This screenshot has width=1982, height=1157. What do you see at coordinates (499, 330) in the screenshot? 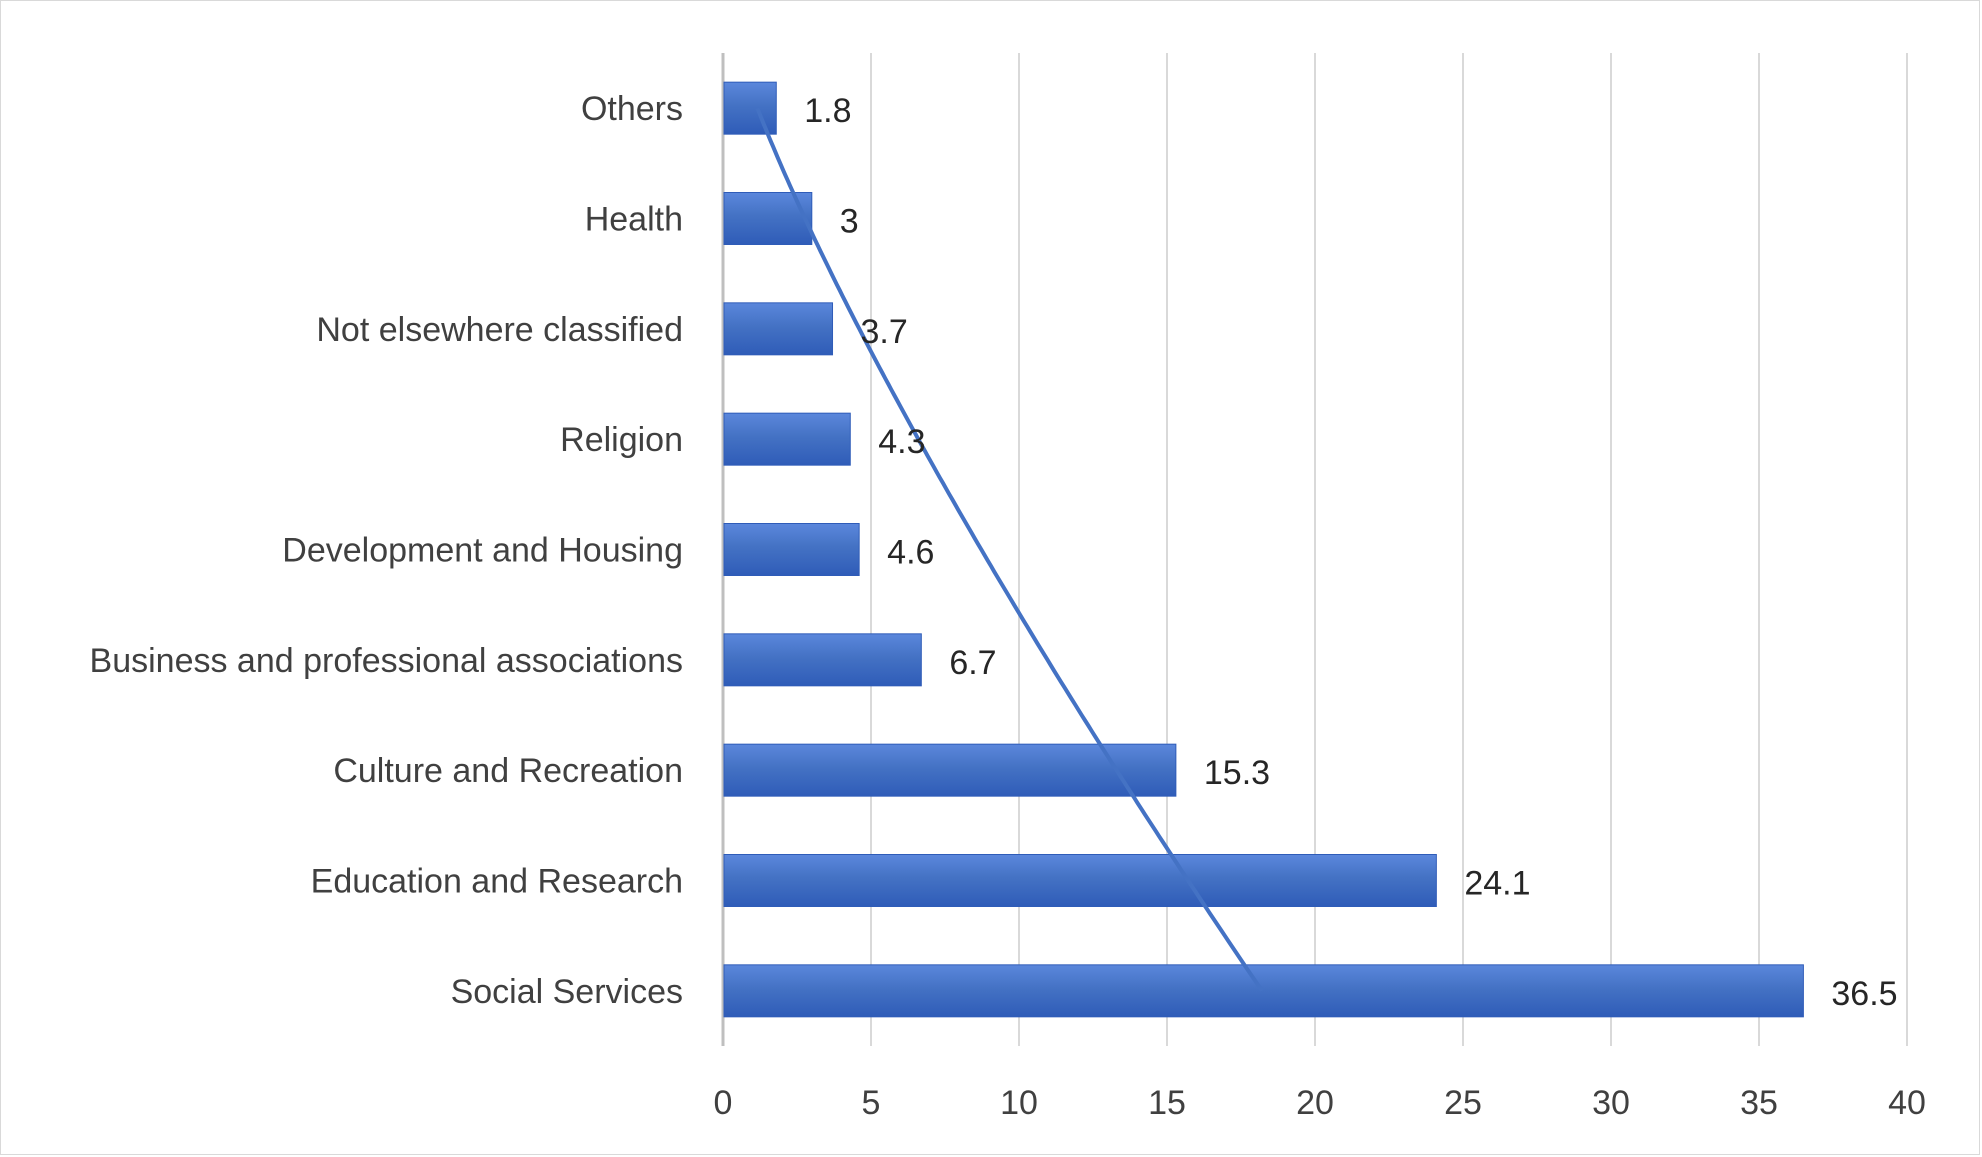
I see `category-label: Not elsewhere classified` at bounding box center [499, 330].